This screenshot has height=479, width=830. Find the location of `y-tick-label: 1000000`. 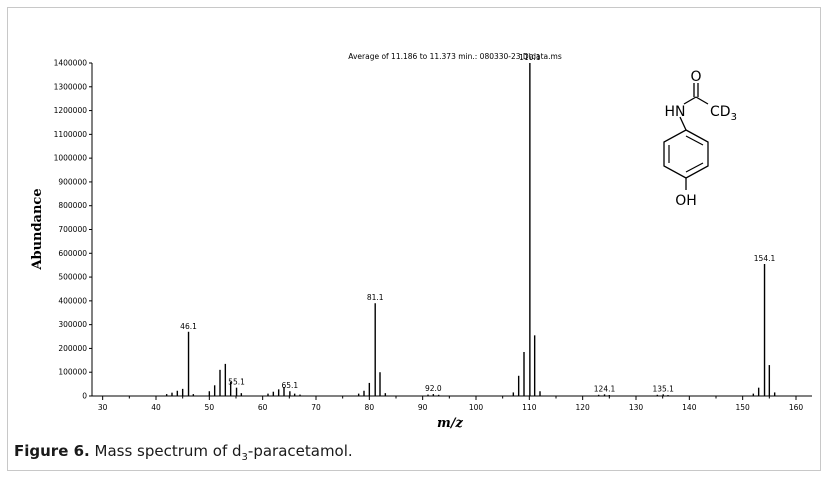

y-tick-label: 1000000 is located at coordinates (71, 158).